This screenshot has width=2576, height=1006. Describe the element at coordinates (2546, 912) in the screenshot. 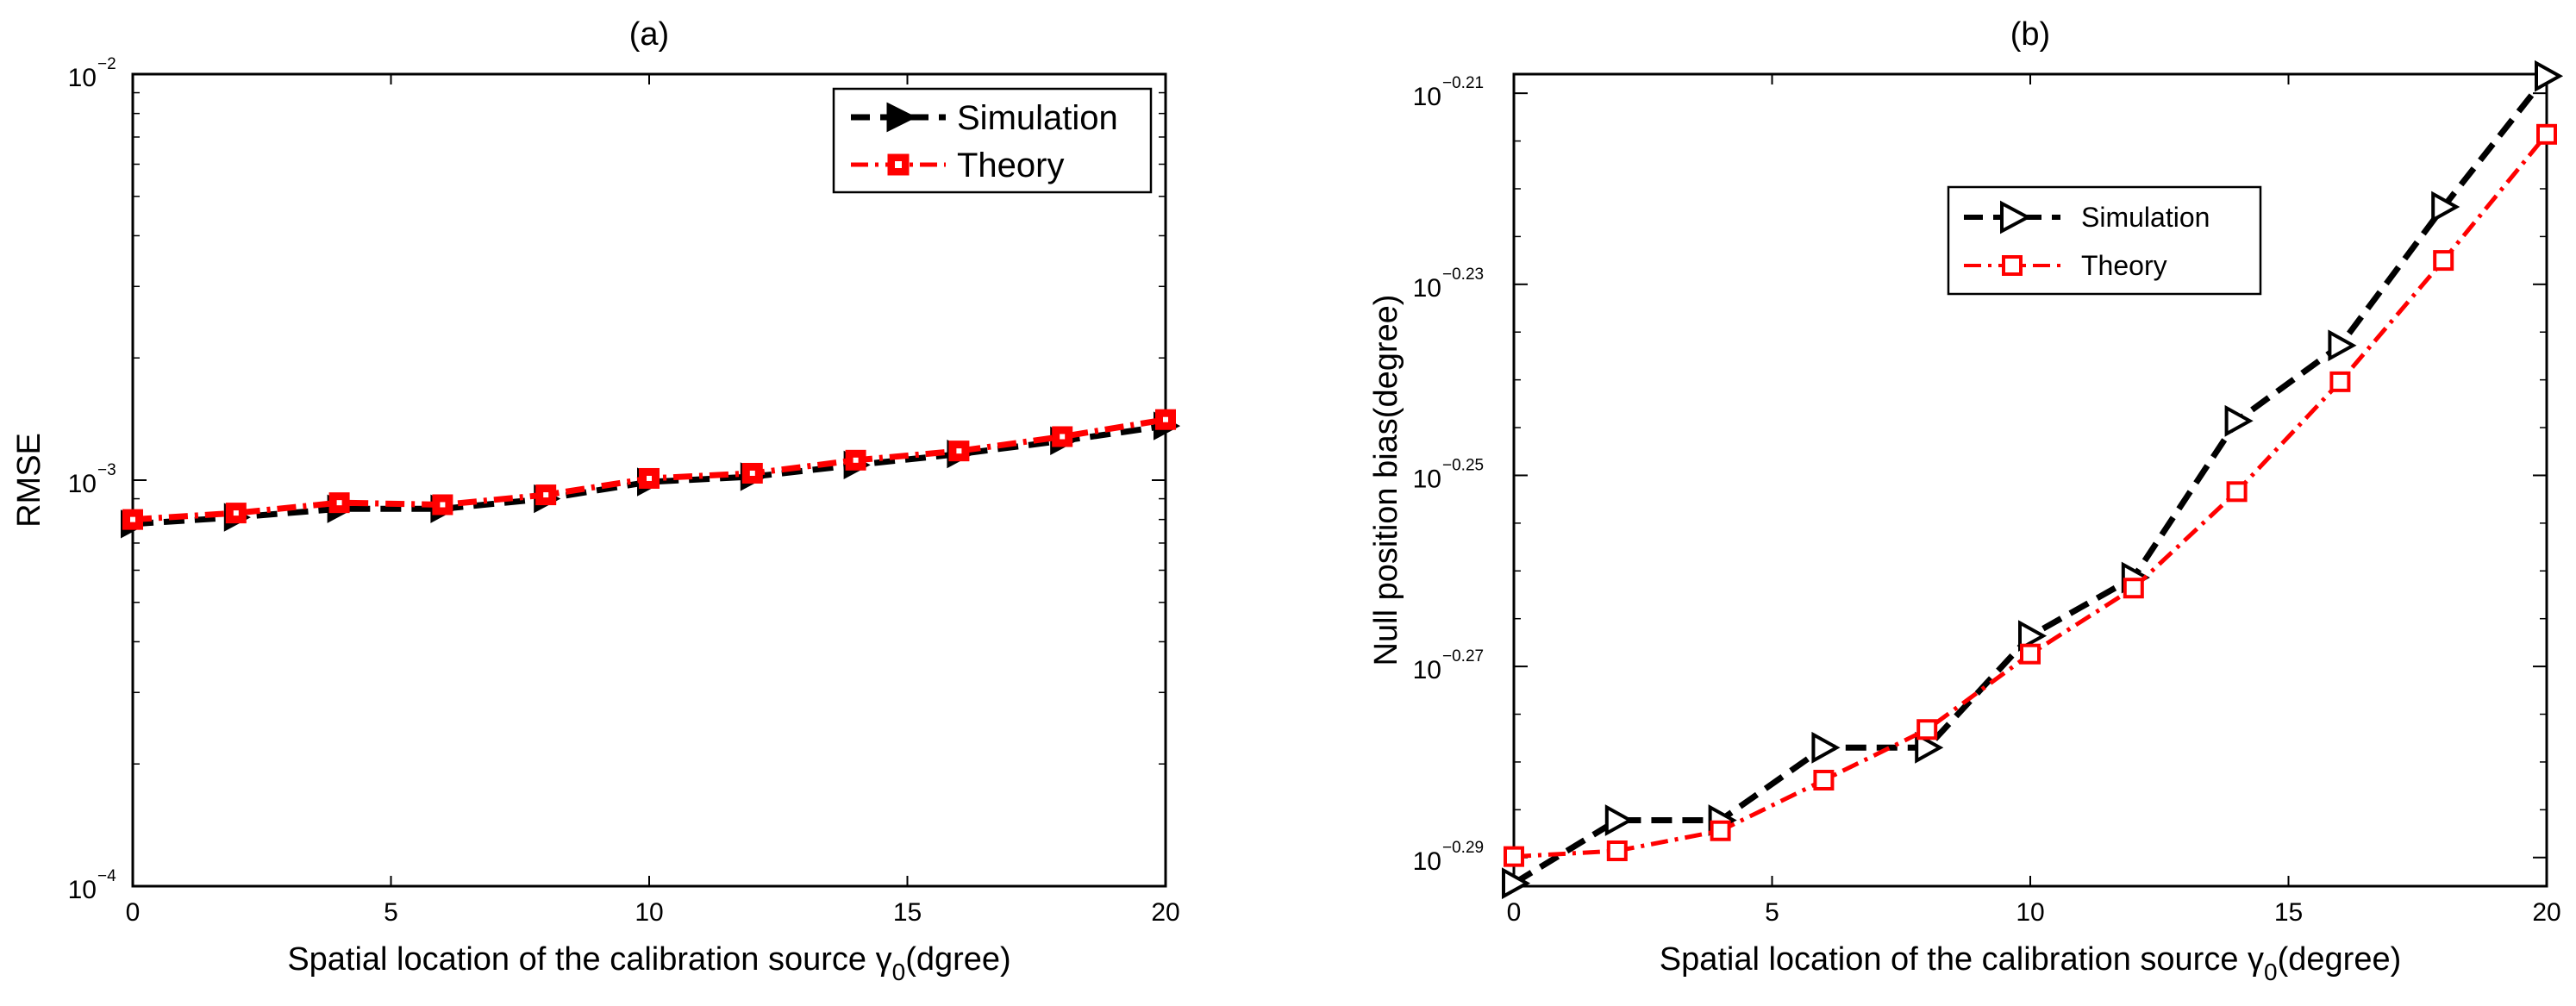

I see `panel-b-xtick-label: 20` at that location.